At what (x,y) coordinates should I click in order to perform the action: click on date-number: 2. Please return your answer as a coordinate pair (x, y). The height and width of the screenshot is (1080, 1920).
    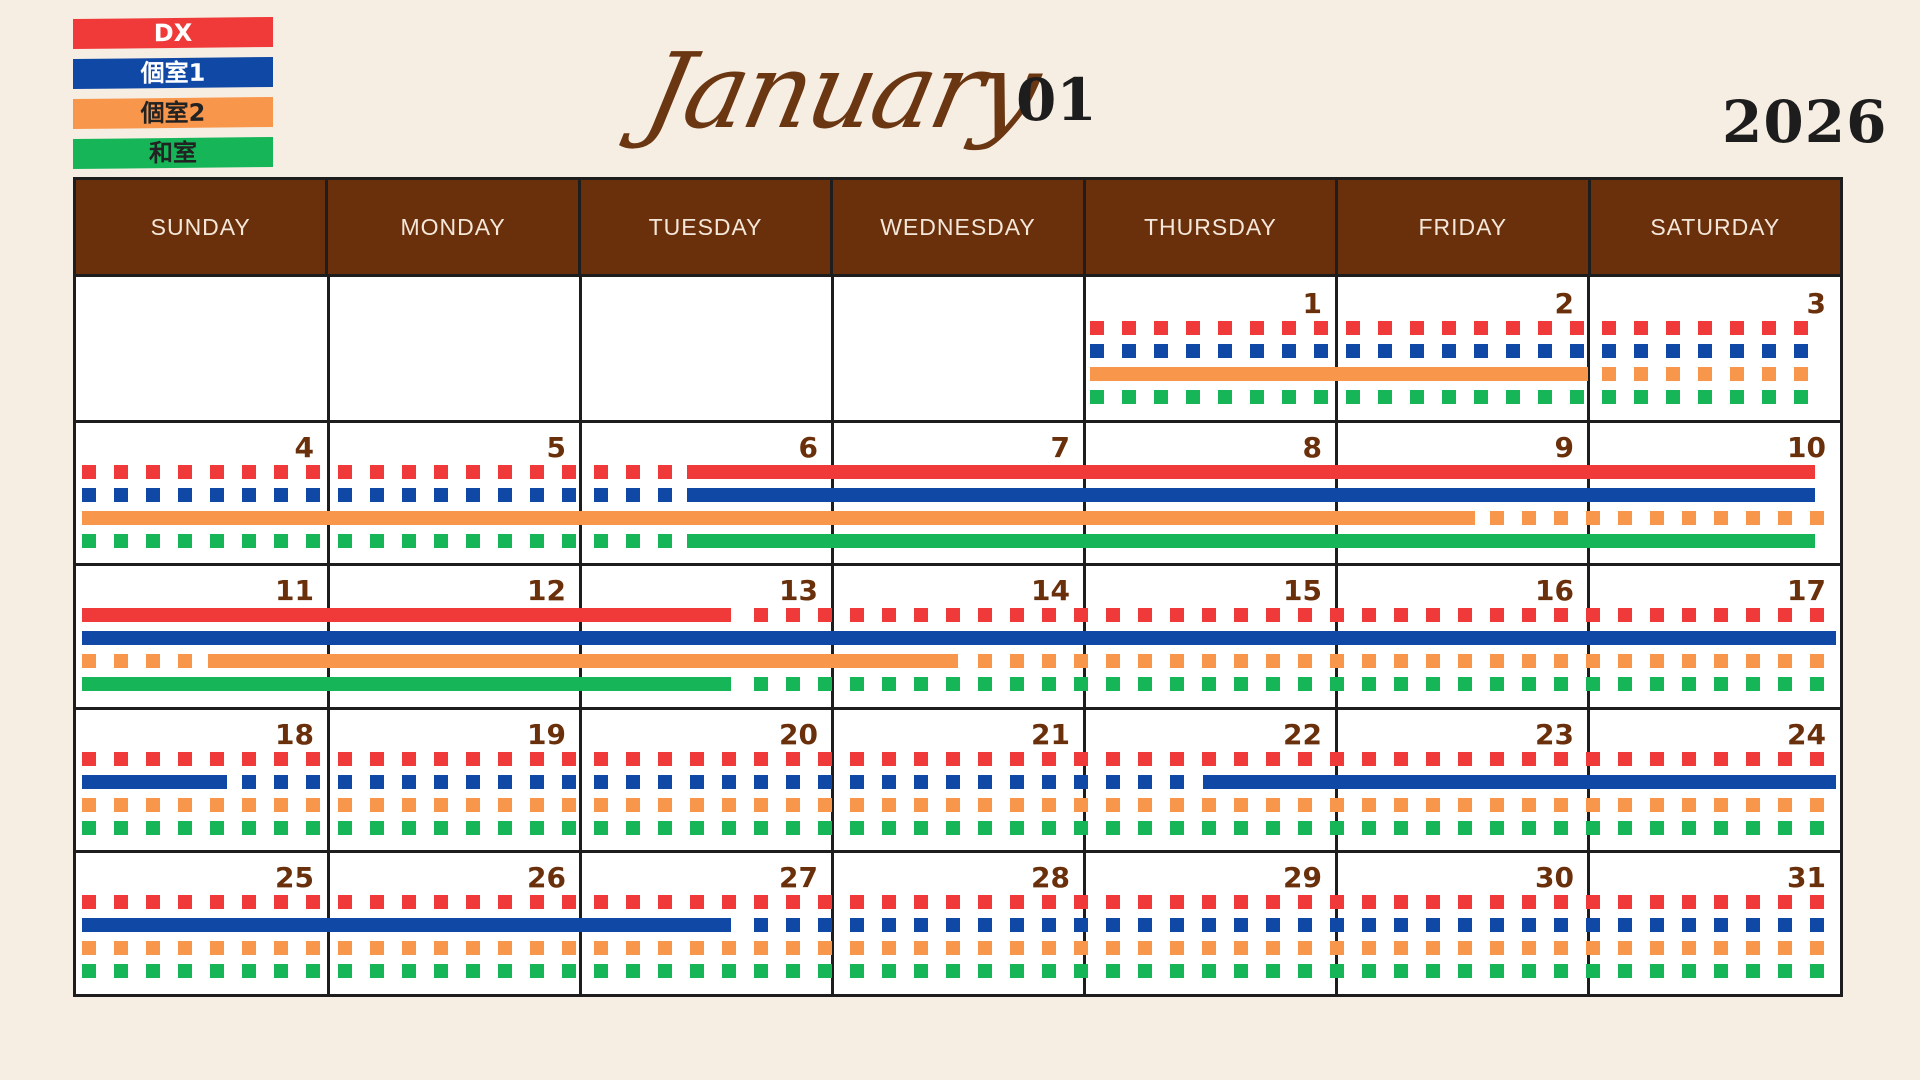
    Looking at the image, I should click on (1564, 303).